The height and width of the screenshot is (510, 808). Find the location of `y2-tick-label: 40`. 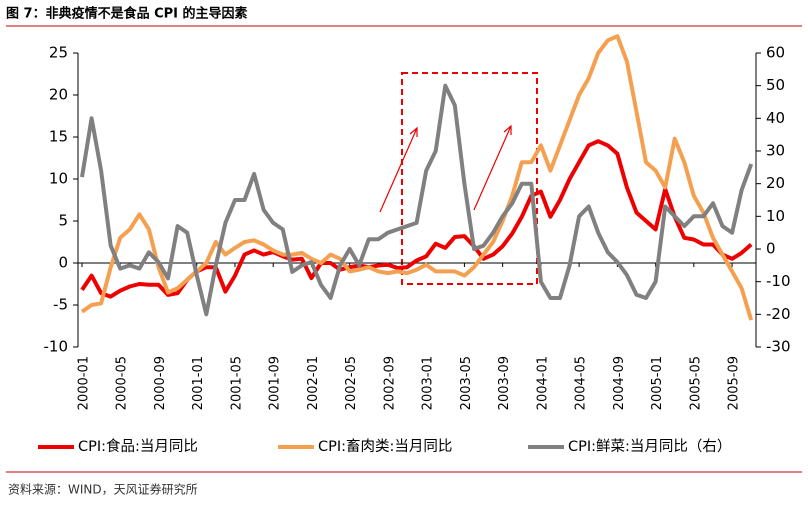

y2-tick-label: 40 is located at coordinates (775, 118).